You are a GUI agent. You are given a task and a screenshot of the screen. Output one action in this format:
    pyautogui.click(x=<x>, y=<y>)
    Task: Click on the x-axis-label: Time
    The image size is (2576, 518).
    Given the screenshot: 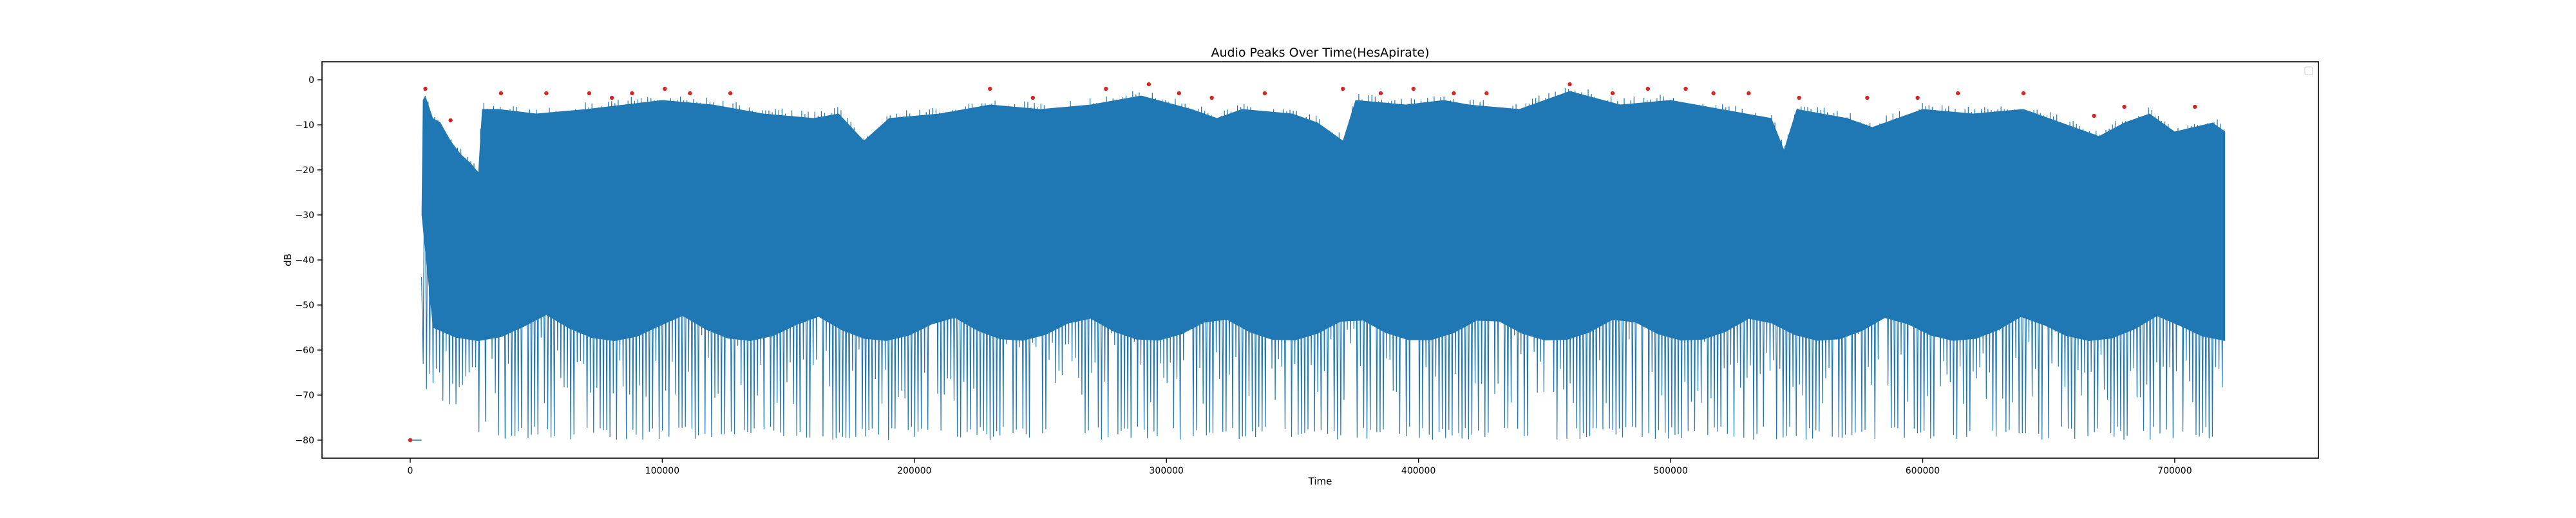 What is the action you would take?
    pyautogui.click(x=1320, y=481)
    